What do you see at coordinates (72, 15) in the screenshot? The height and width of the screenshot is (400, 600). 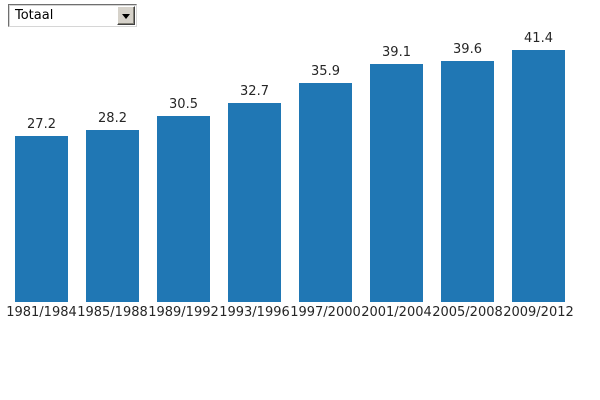 I see `category-dropdown: Totaal` at bounding box center [72, 15].